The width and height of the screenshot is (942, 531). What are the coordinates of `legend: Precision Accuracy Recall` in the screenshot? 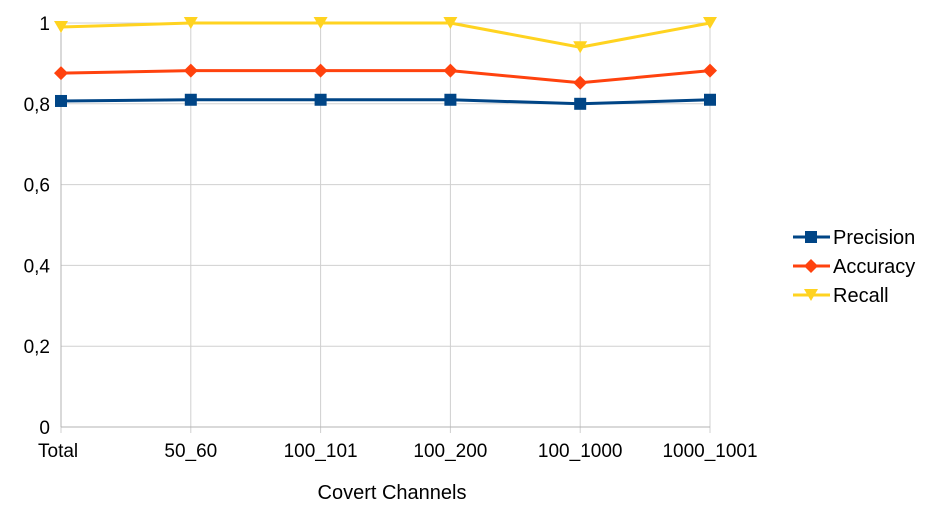 It's located at (854, 267).